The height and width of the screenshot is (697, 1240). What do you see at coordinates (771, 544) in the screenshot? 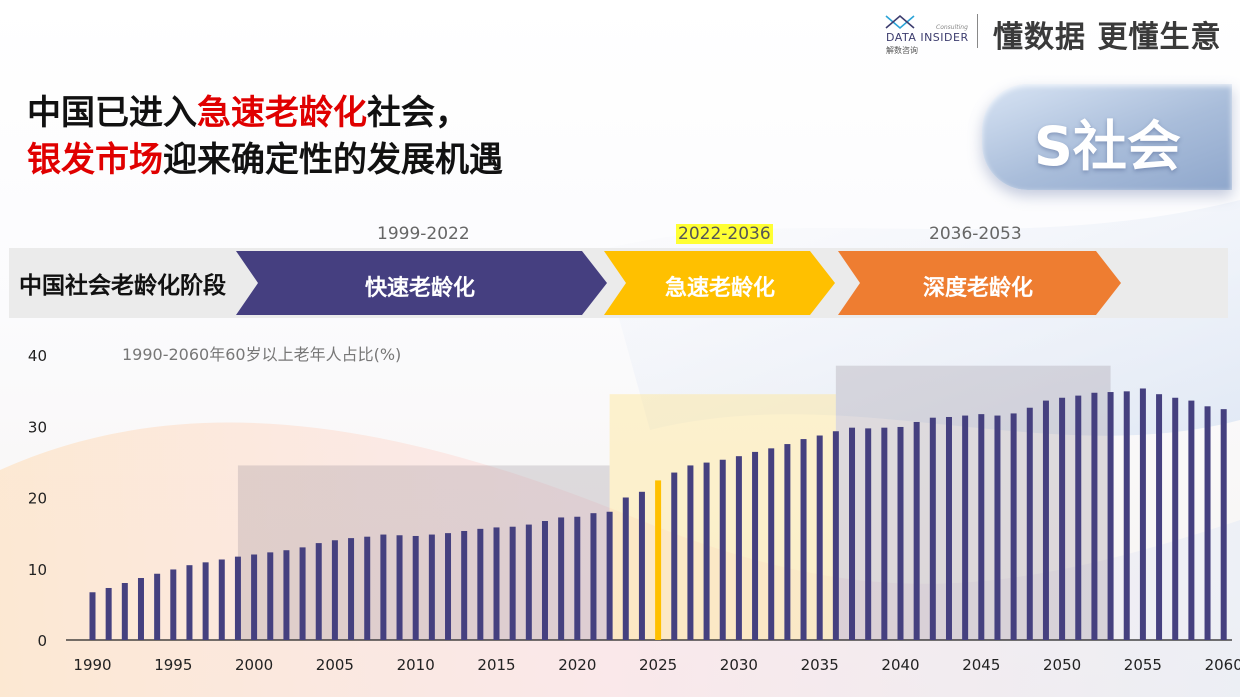
I see `bar-2032` at bounding box center [771, 544].